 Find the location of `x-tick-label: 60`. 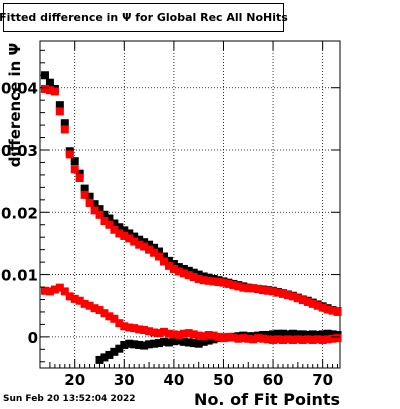

x-tick-label: 60 is located at coordinates (273, 380).